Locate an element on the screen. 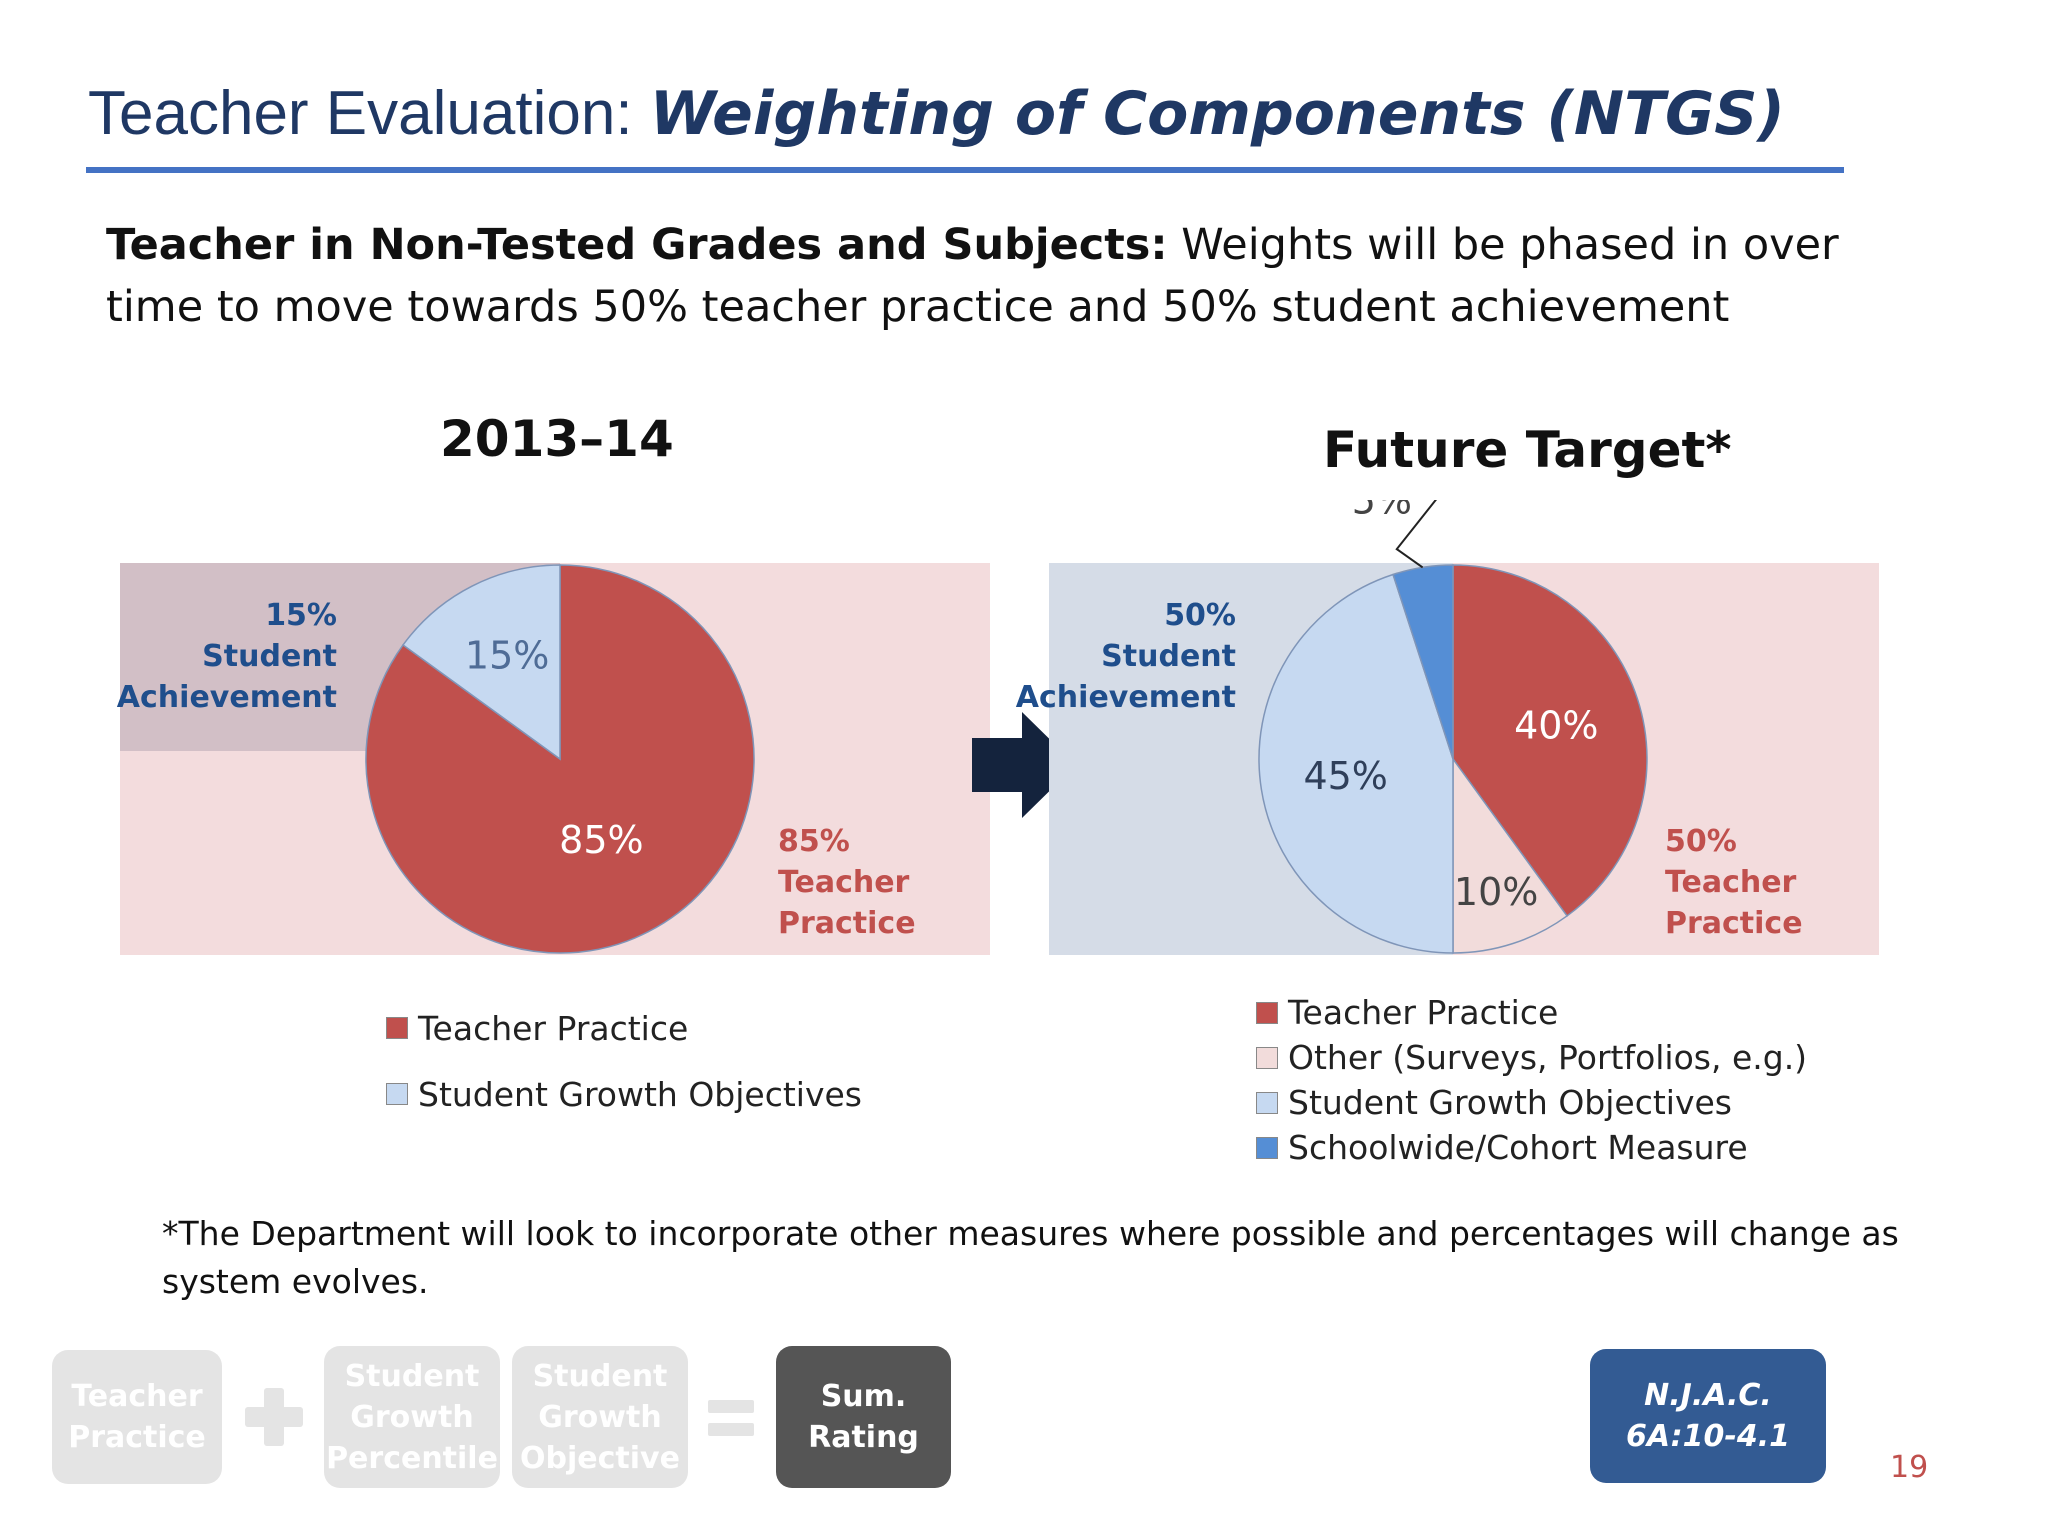 The width and height of the screenshot is (2048, 1536). legend-label: Other (Surveys, Portfolios, e.g.) is located at coordinates (1548, 1057).